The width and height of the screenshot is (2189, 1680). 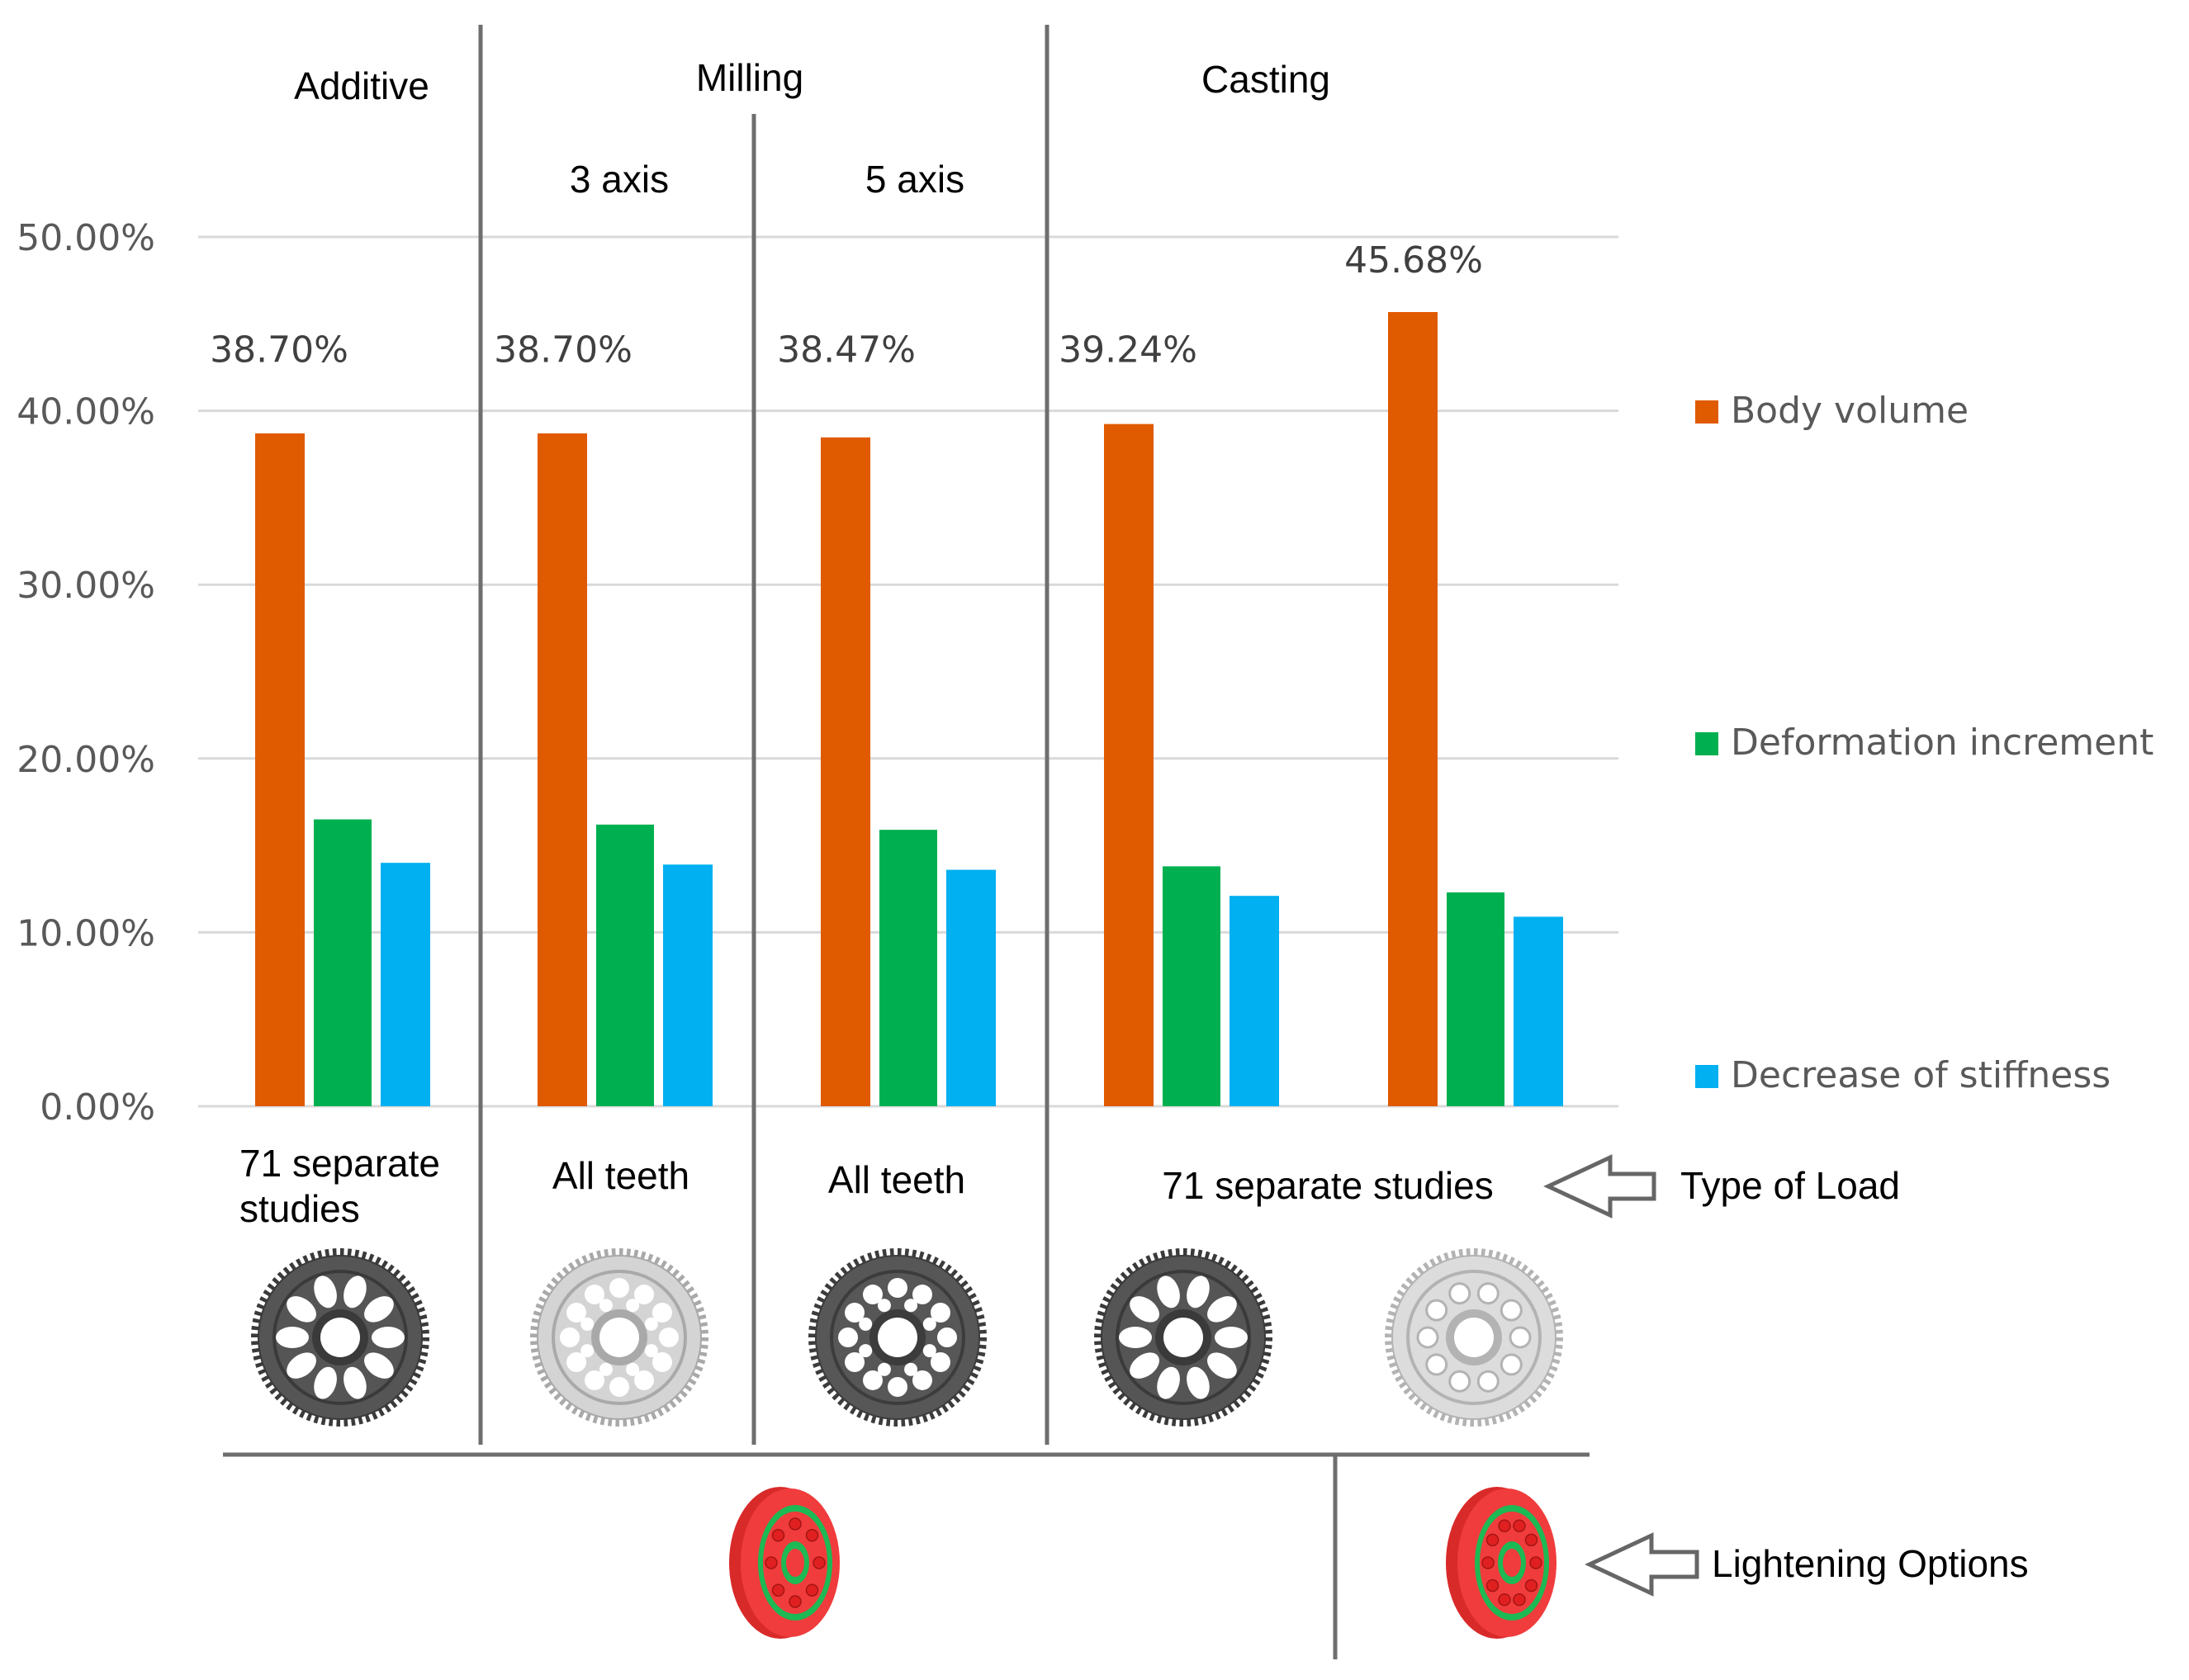 I want to click on gear-holes-light-icon, so click(x=1474, y=1337).